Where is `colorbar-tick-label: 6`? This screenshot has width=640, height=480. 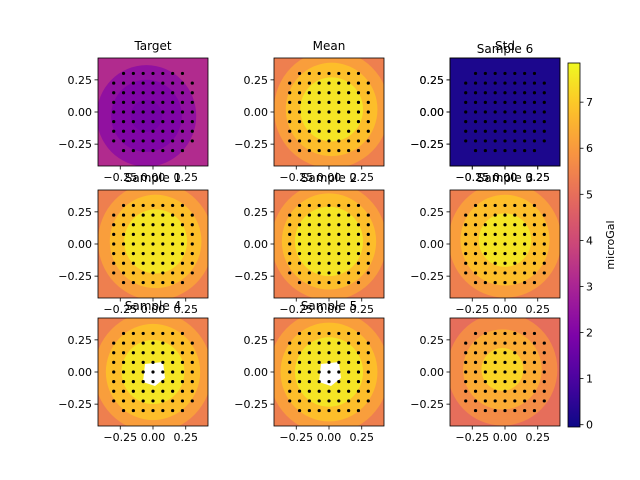 colorbar-tick-label: 6 is located at coordinates (589, 148).